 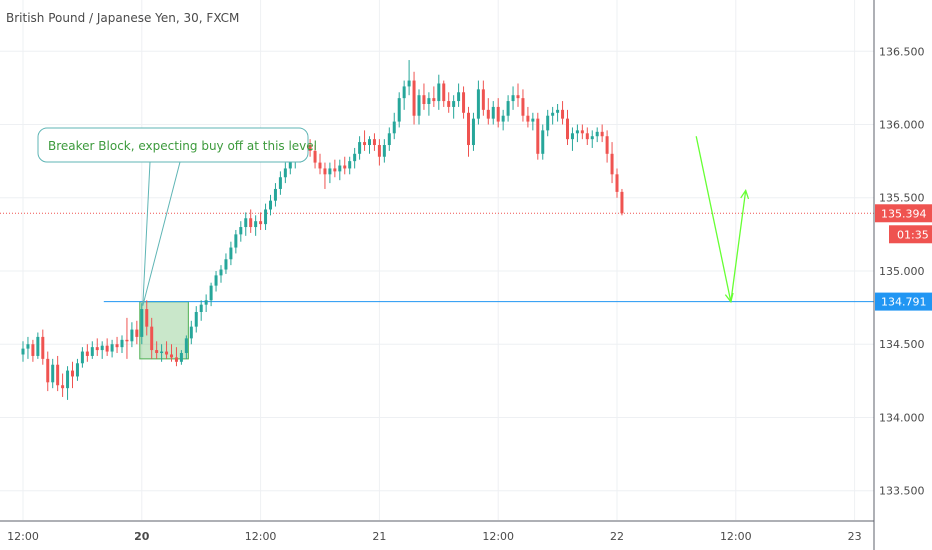 What do you see at coordinates (142, 536) in the screenshot?
I see `time-tick-label: 20` at bounding box center [142, 536].